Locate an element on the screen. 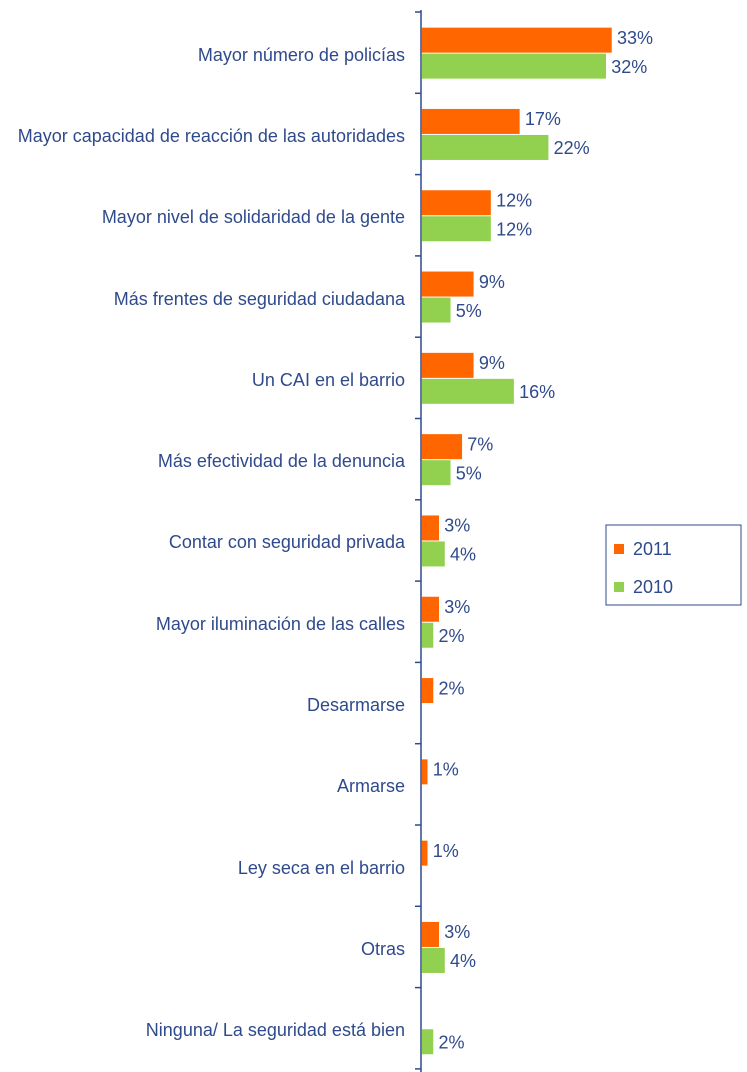 The width and height of the screenshot is (747, 1072). category-label-box: Armarse is located at coordinates (205, 786).